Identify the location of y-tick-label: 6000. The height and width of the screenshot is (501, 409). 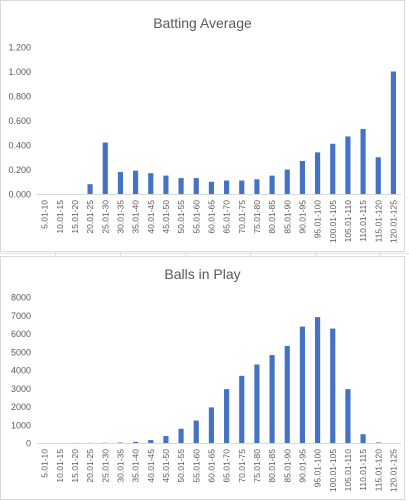
(21, 334).